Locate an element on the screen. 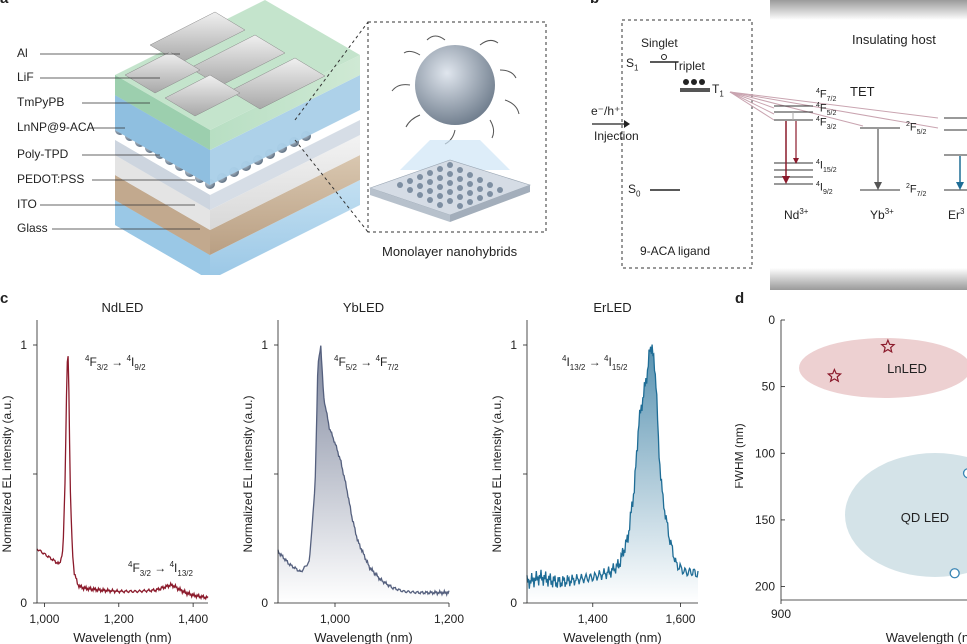 This screenshot has height=644, width=967. t1-label: T1 is located at coordinates (718, 90).